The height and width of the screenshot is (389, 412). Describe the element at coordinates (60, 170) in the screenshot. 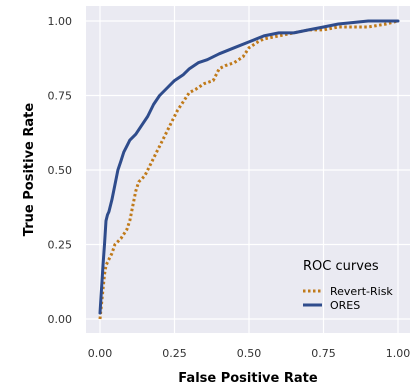

I see `y-tick-label: 0.50` at that location.